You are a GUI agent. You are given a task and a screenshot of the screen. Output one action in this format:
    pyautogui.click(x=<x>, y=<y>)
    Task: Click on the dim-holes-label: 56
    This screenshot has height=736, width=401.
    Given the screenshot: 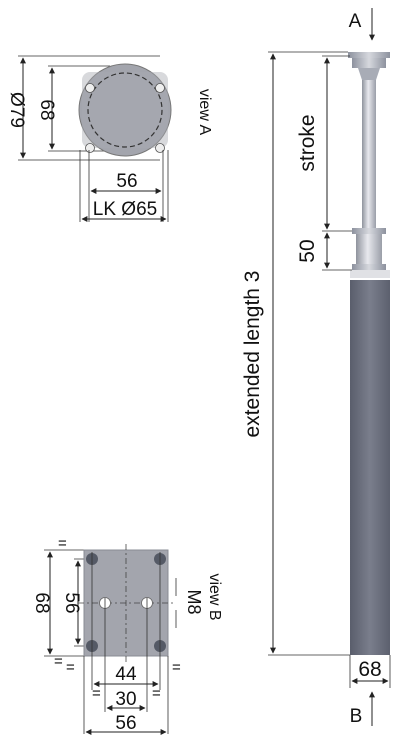 What is the action you would take?
    pyautogui.click(x=126, y=181)
    